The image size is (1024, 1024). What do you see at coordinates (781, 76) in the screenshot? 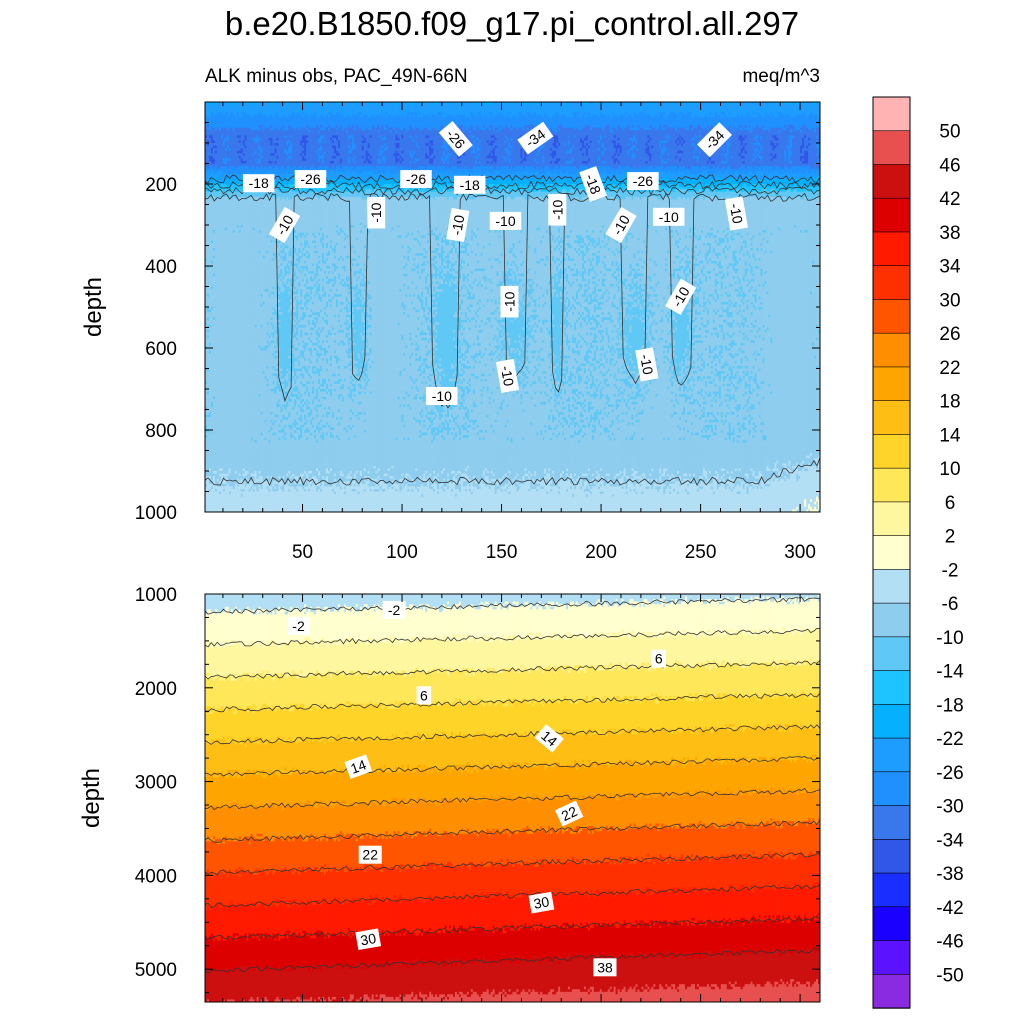
I see `chart-subtitle-right: meq/m^3` at bounding box center [781, 76].